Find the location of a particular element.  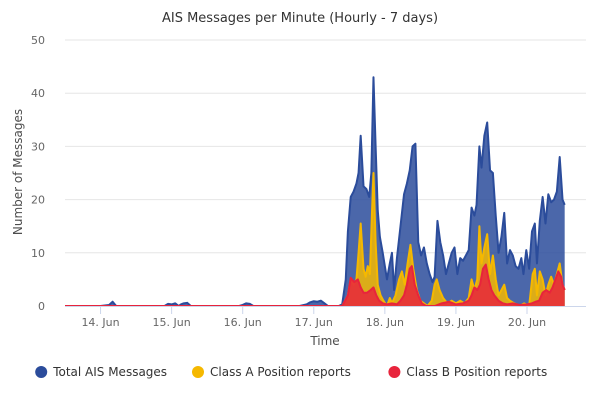

x-tick-label: 15. Jun is located at coordinates (172, 322).